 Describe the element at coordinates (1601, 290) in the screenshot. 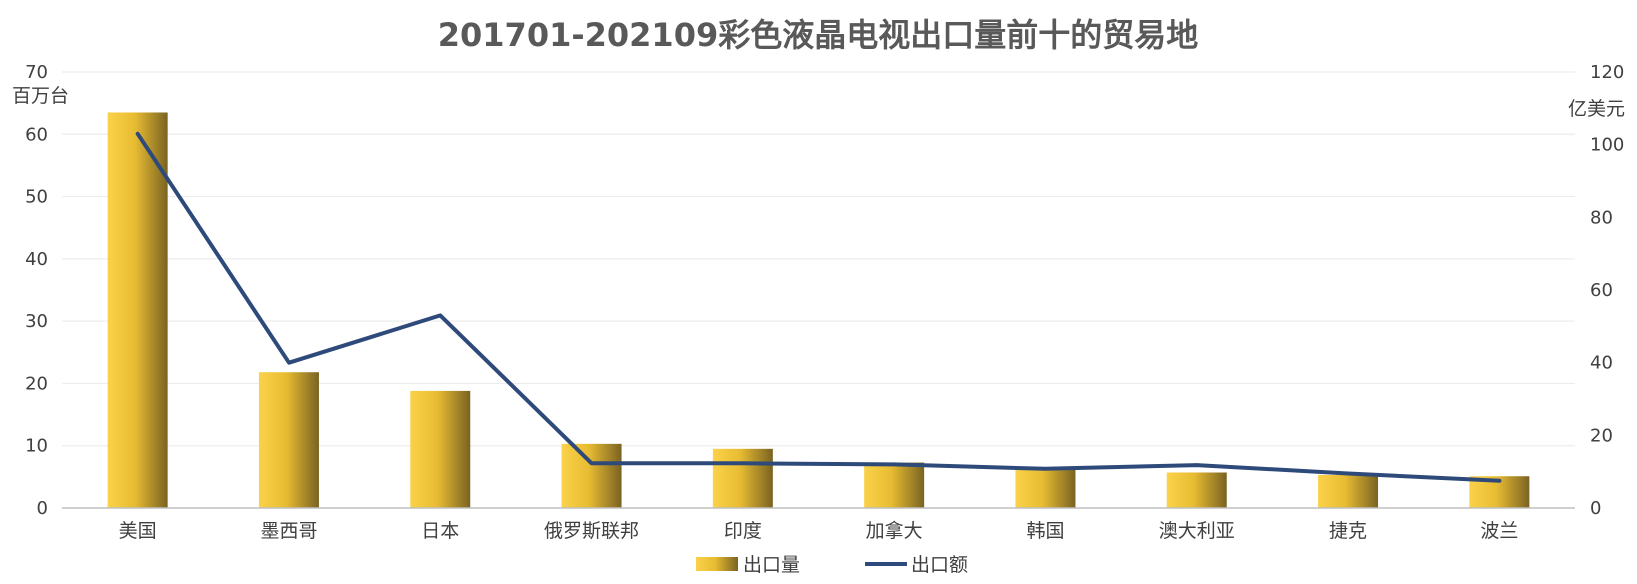

I see `right-tick-label: 60` at that location.